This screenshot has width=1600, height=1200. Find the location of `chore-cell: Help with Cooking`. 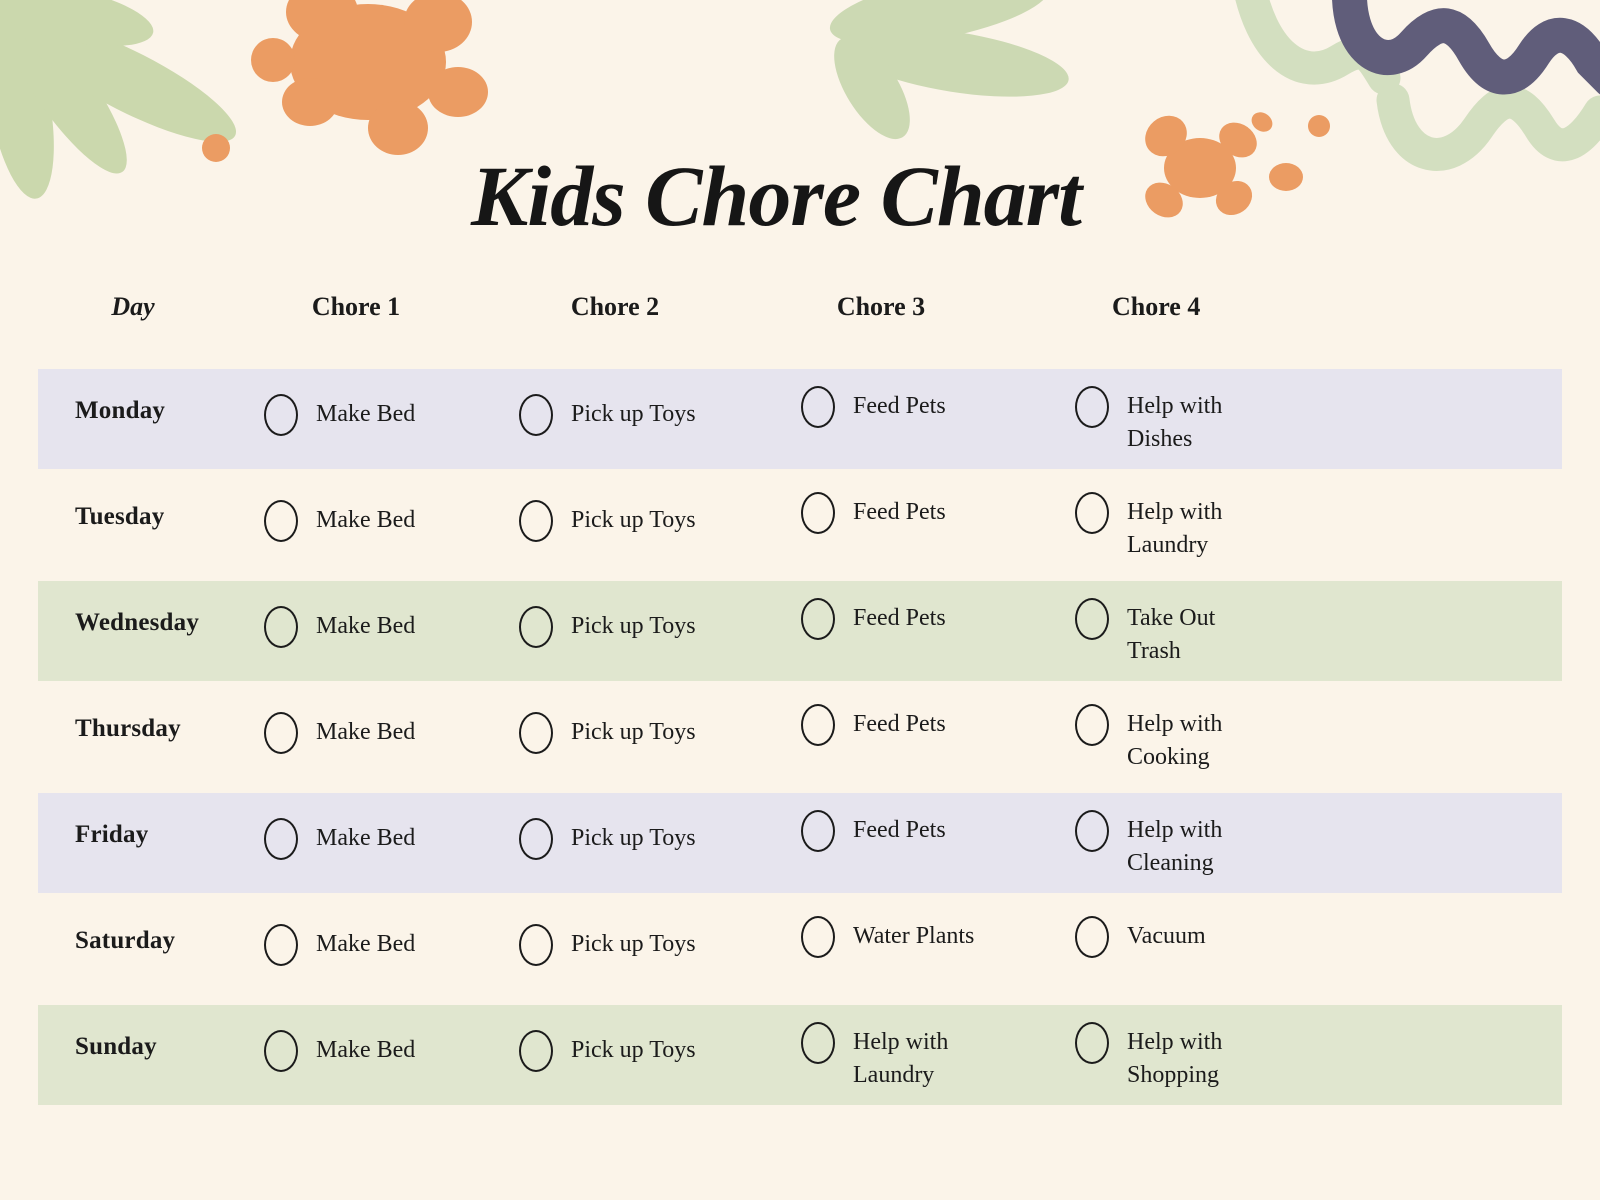

chore-cell: Help with Cooking is located at coordinates (1289, 730).